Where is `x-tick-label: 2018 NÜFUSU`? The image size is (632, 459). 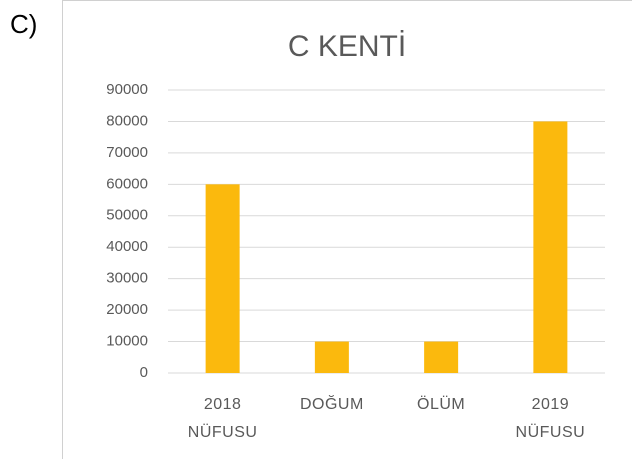
x-tick-label: 2018 NÜFUSU is located at coordinates (222, 418).